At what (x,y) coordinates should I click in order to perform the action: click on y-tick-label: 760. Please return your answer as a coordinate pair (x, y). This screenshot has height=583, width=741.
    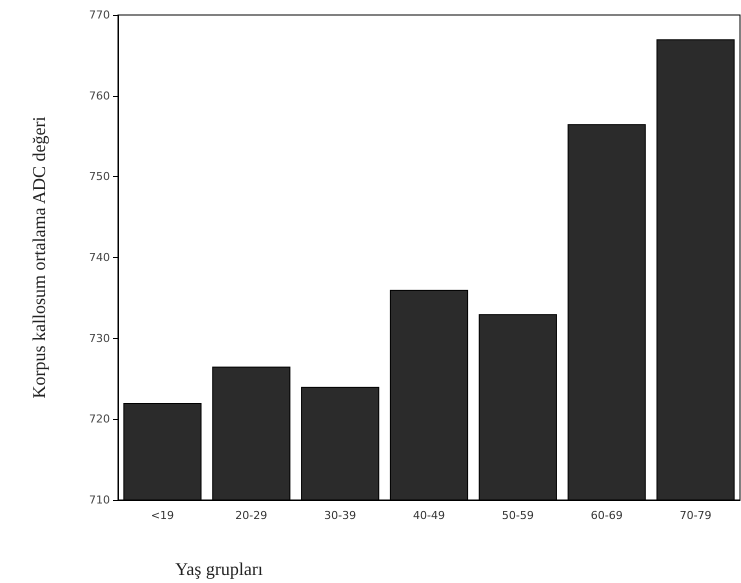
    Looking at the image, I should click on (99, 95).